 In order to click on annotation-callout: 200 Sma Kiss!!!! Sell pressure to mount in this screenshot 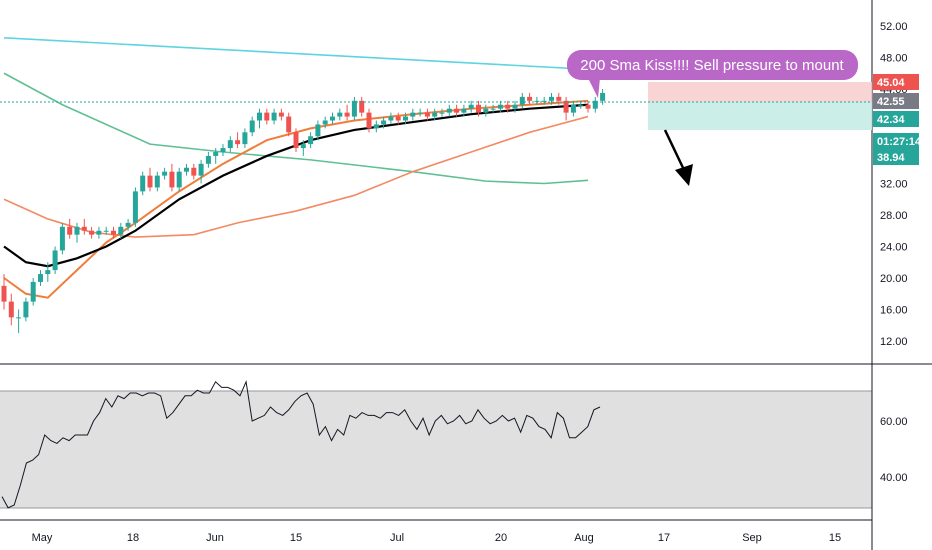, I will do `click(712, 74)`.